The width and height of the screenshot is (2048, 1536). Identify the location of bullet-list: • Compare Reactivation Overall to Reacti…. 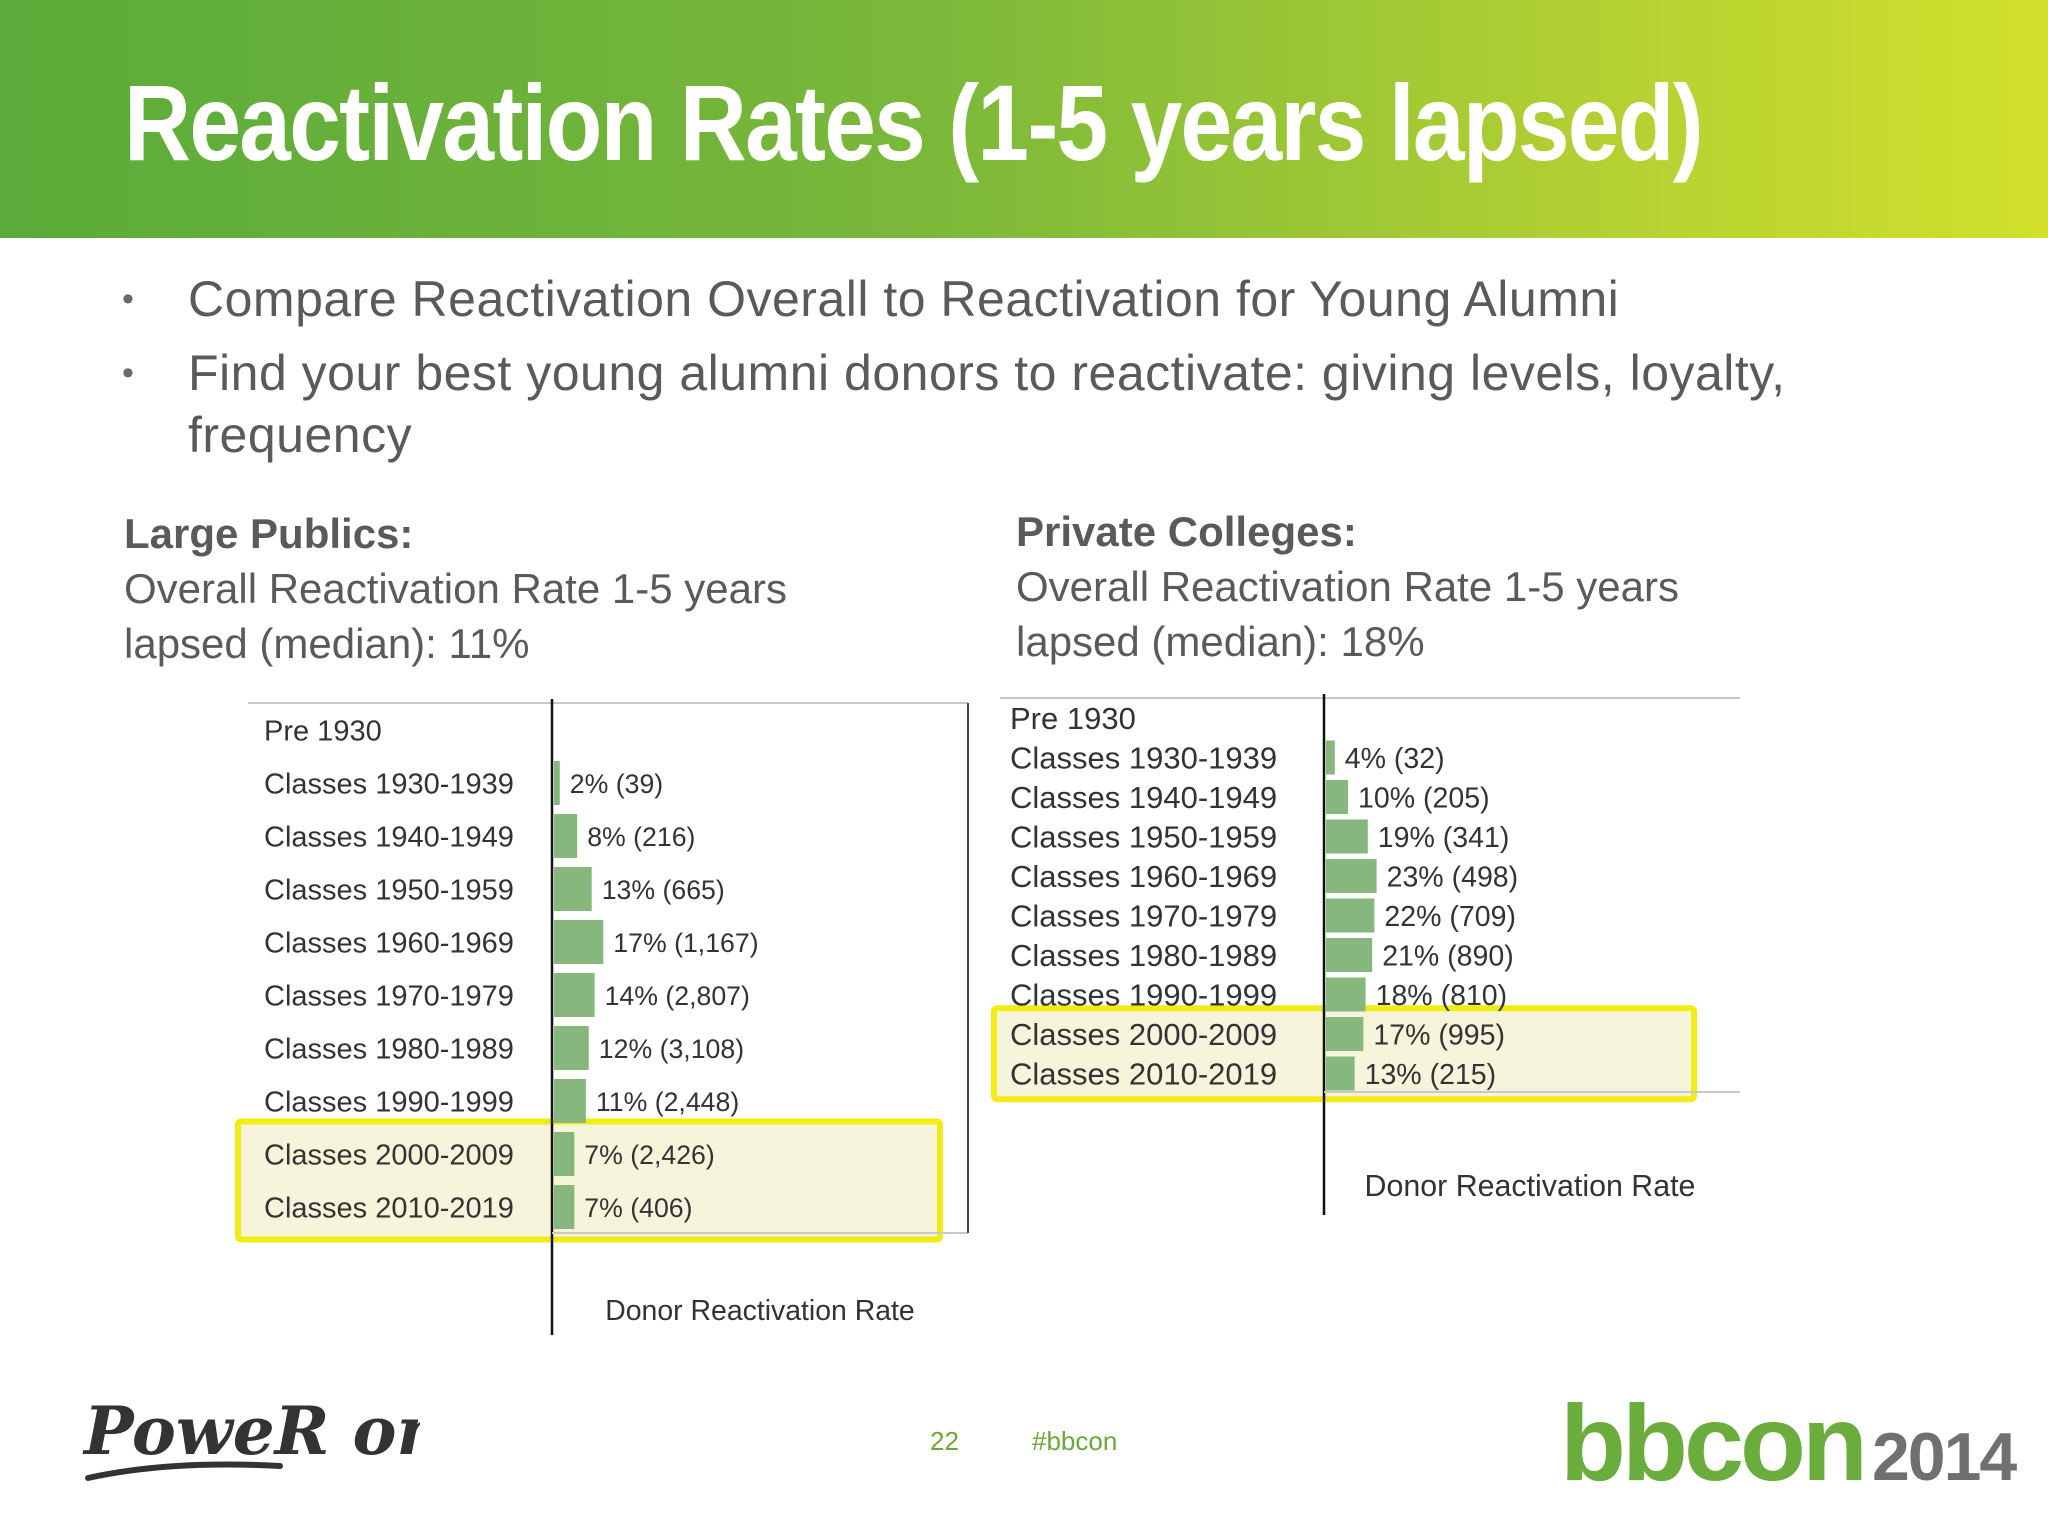
(1018, 373).